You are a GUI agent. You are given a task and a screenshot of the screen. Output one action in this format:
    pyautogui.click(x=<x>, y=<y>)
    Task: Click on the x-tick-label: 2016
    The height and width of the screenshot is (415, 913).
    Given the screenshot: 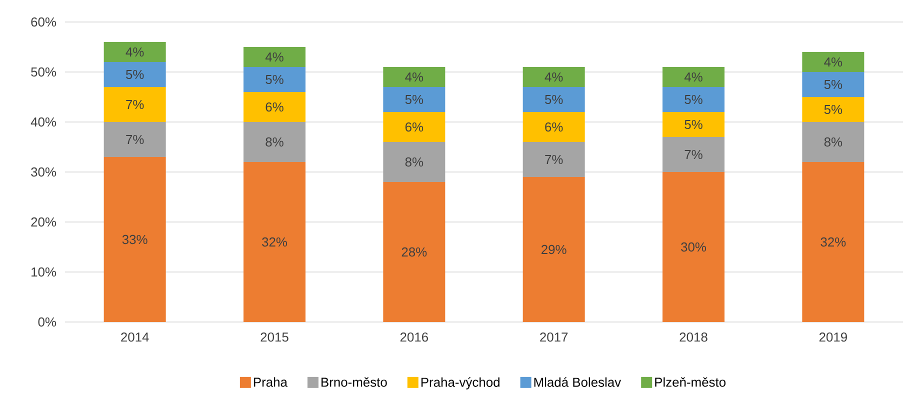 What is the action you would take?
    pyautogui.click(x=414, y=337)
    